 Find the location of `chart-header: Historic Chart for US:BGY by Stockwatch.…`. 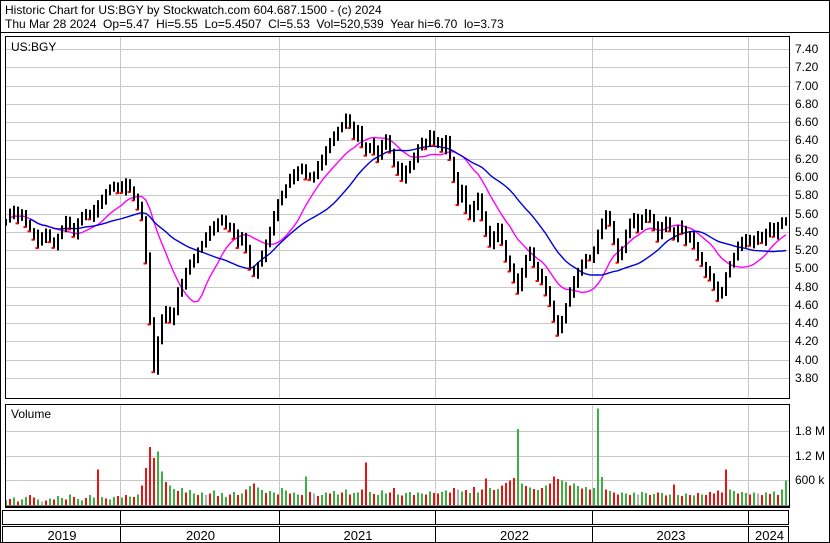

chart-header: Historic Chart for US:BGY by Stockwatch.… is located at coordinates (415, 17).